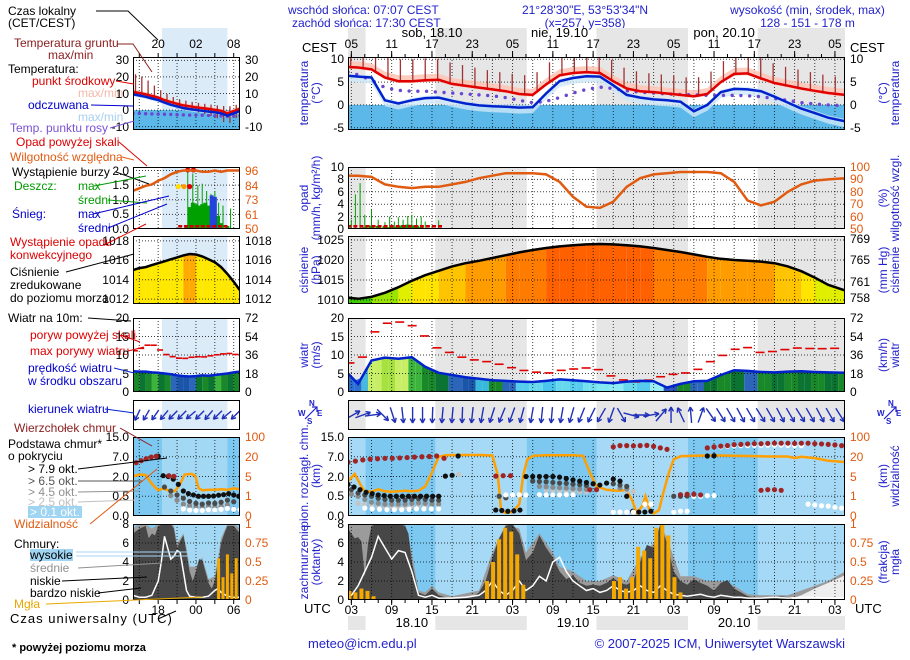  I want to click on axis-tick-label: 6, so click(340, 191).